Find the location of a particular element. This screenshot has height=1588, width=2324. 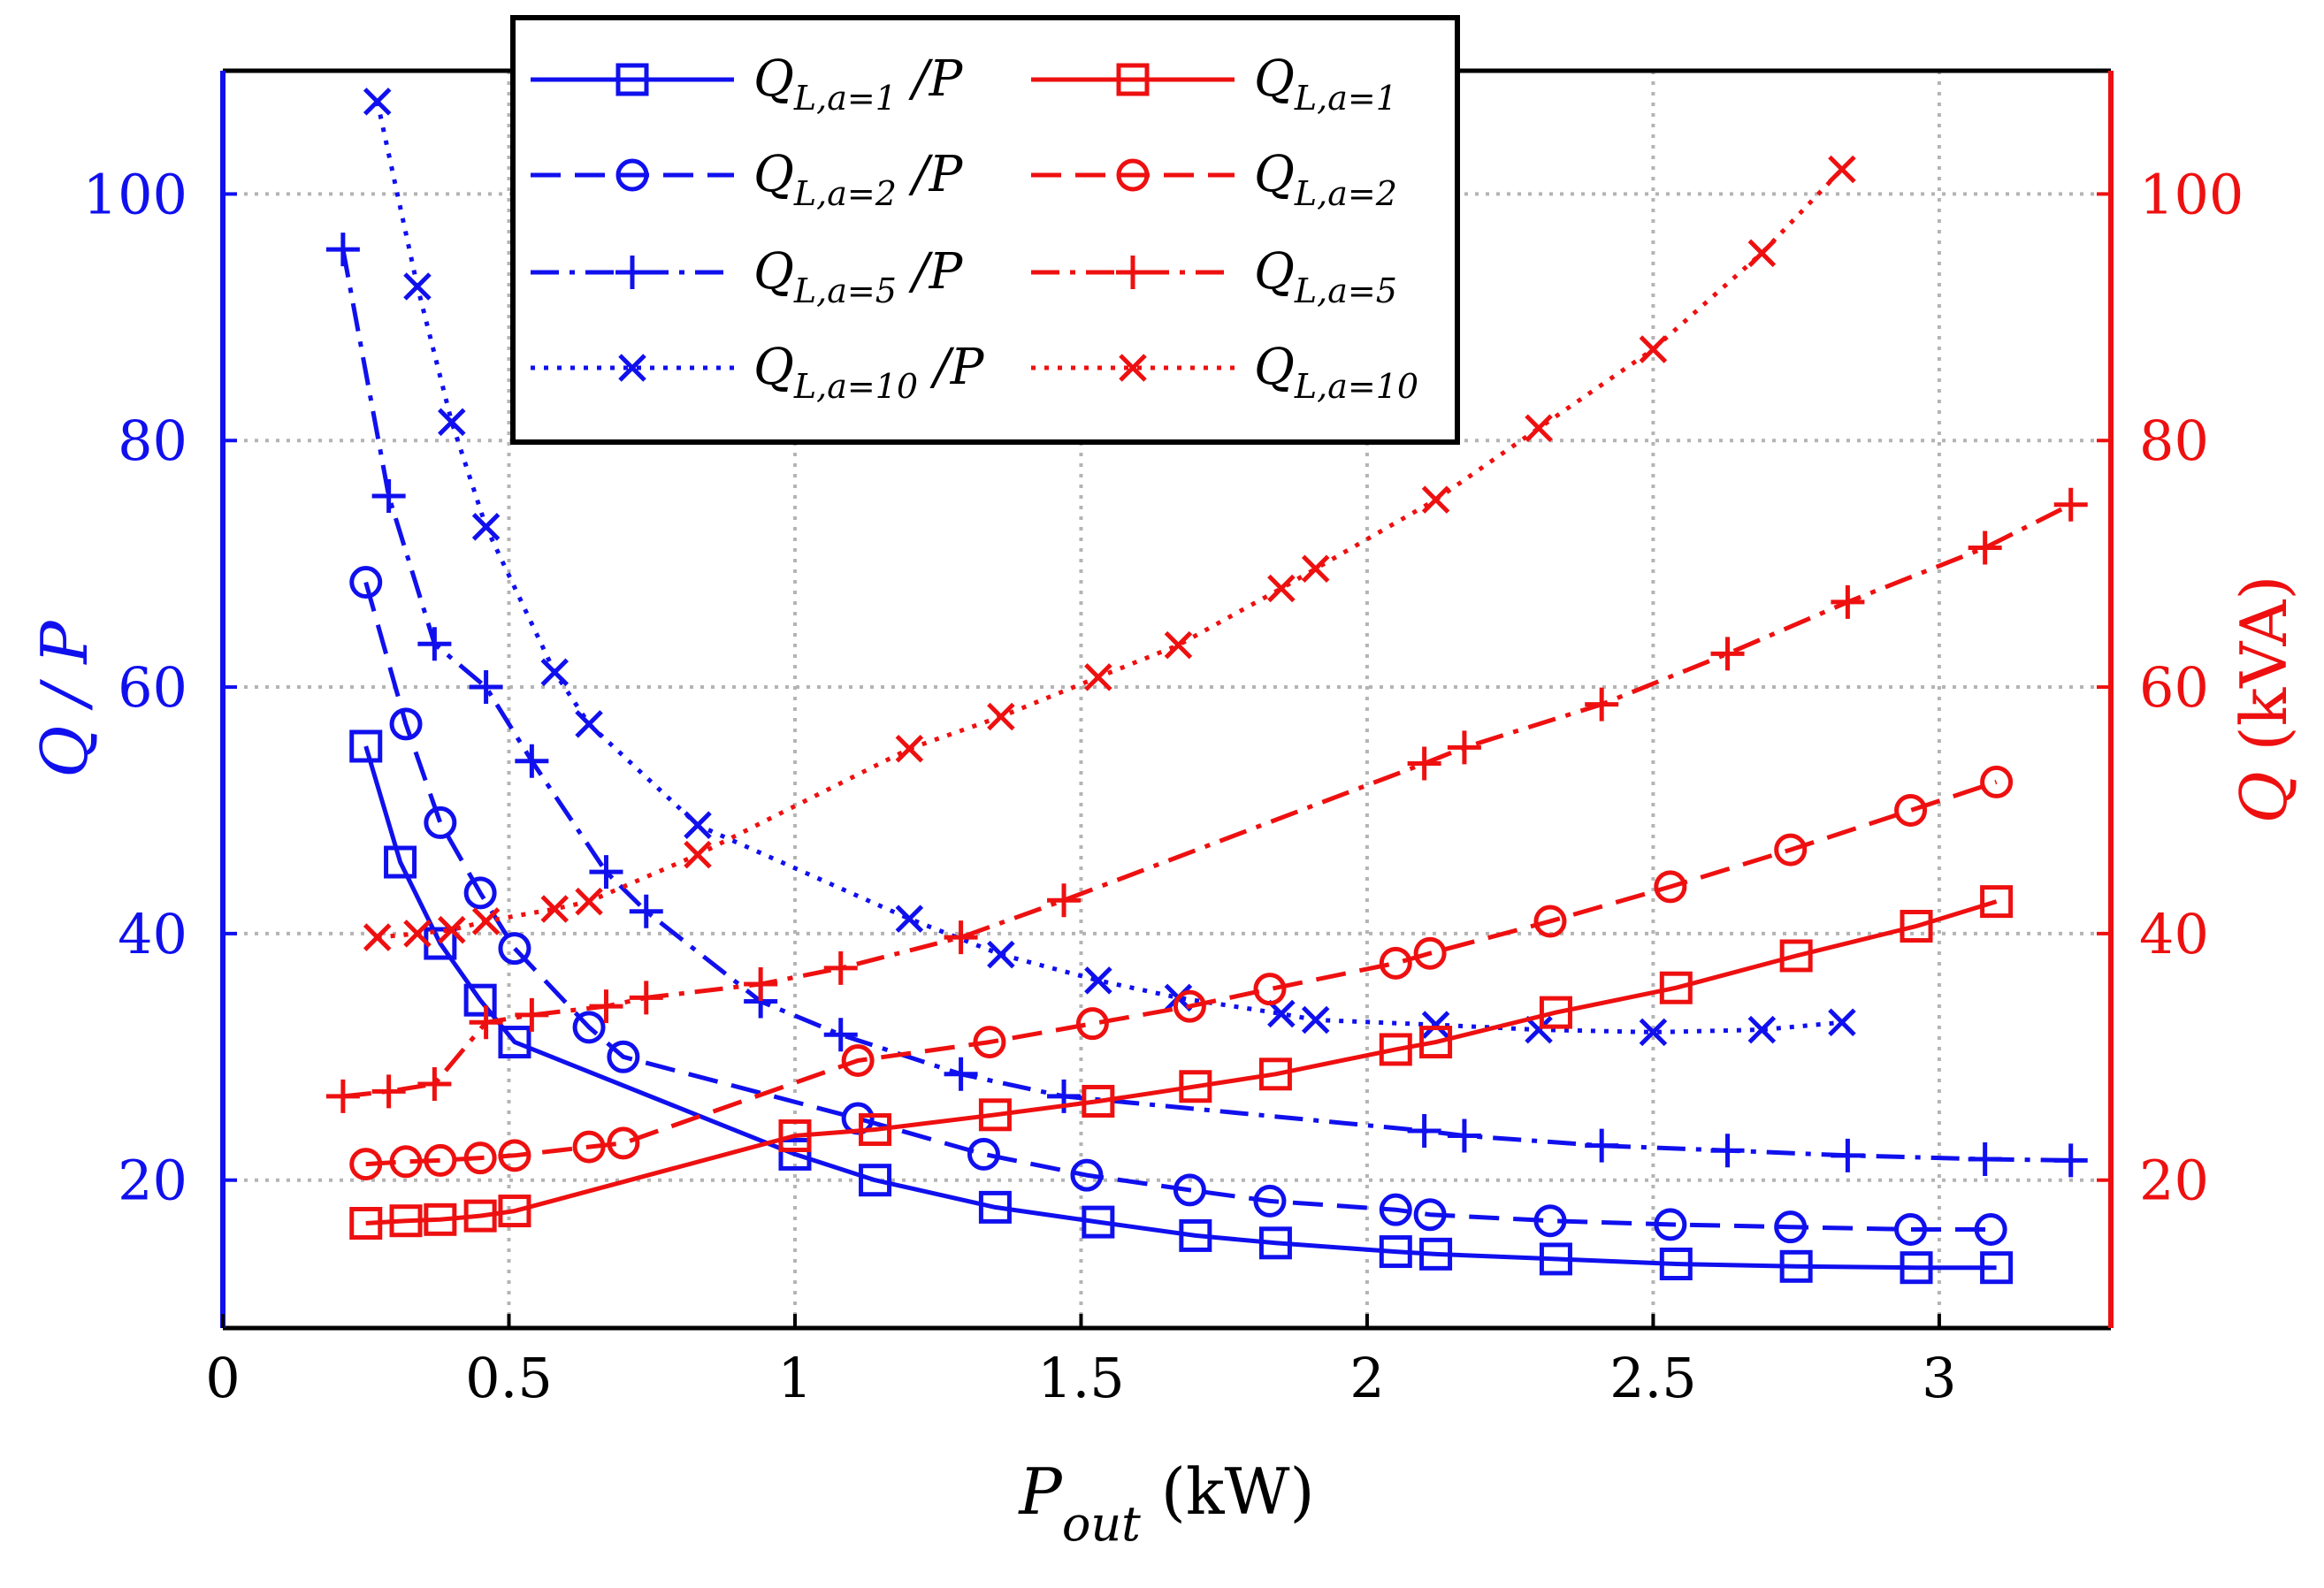

legend-box is located at coordinates (985, 230).